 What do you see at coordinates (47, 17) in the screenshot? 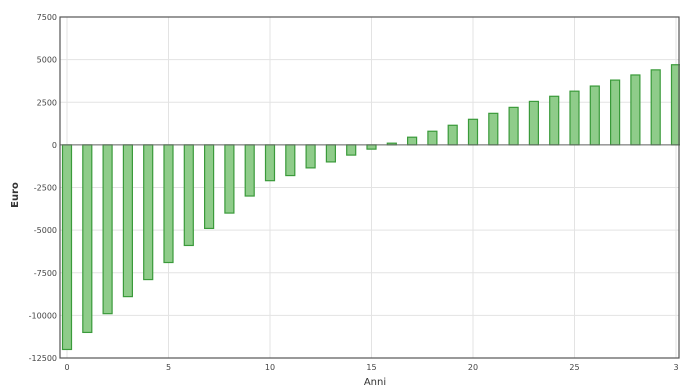
I see `y-tick-label: 7500` at bounding box center [47, 17].